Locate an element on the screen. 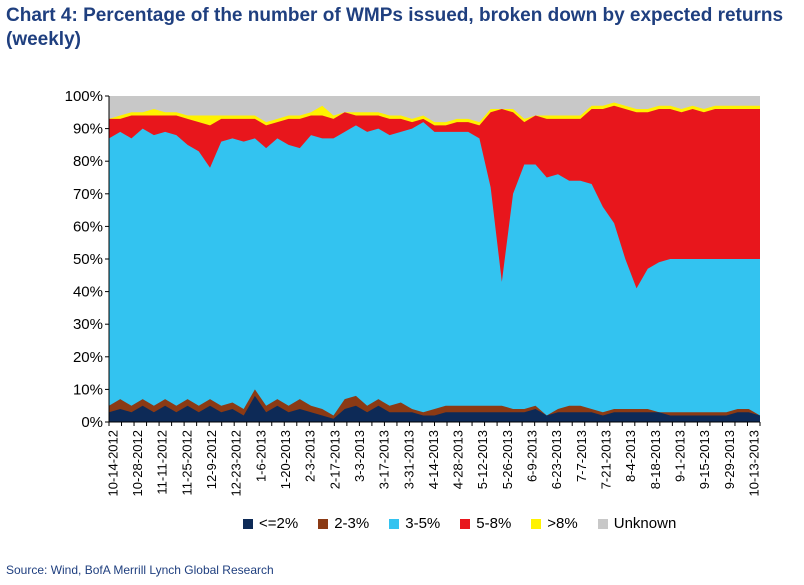 Image resolution: width=804 pixels, height=585 pixels. x-tick-label: 11-25-2012 is located at coordinates (186, 463).